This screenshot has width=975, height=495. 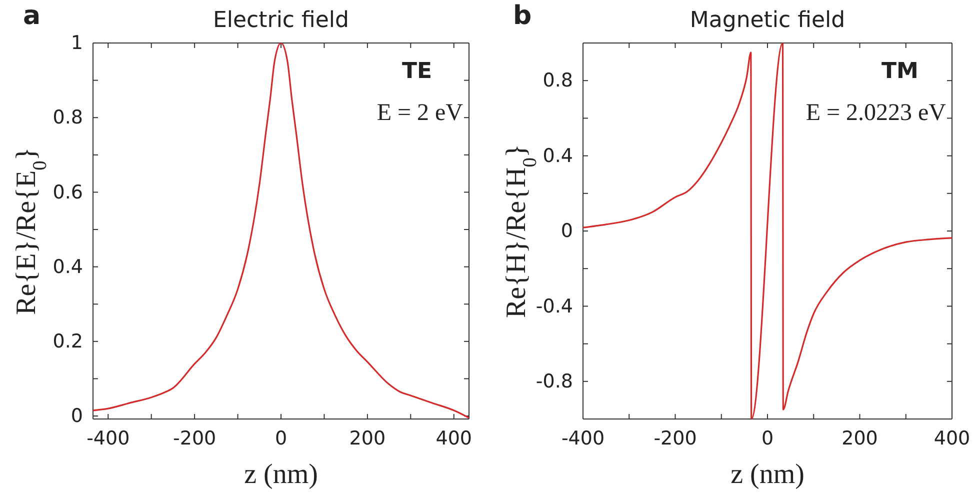 What do you see at coordinates (554, 306) in the screenshot?
I see `y-tick-label: -0.4` at bounding box center [554, 306].